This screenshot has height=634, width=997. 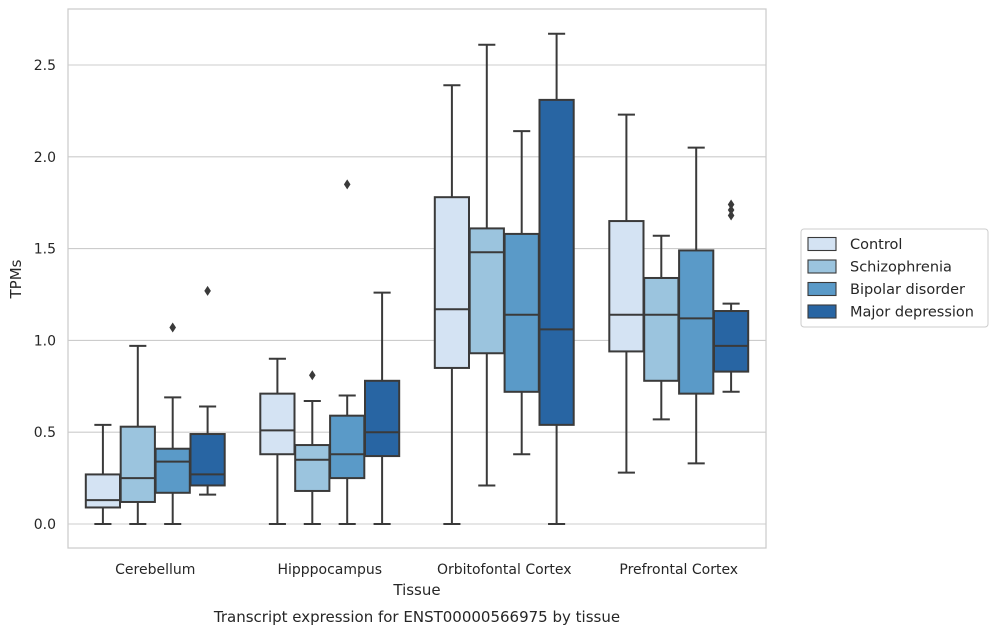 What do you see at coordinates (907, 290) in the screenshot?
I see `legend-label: Bipolar disorder` at bounding box center [907, 290].